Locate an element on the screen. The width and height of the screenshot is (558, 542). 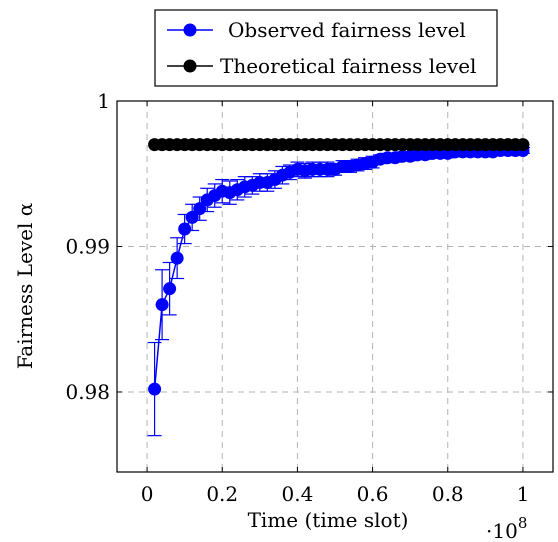
x-multiplier: ·108 is located at coordinates (506, 528).